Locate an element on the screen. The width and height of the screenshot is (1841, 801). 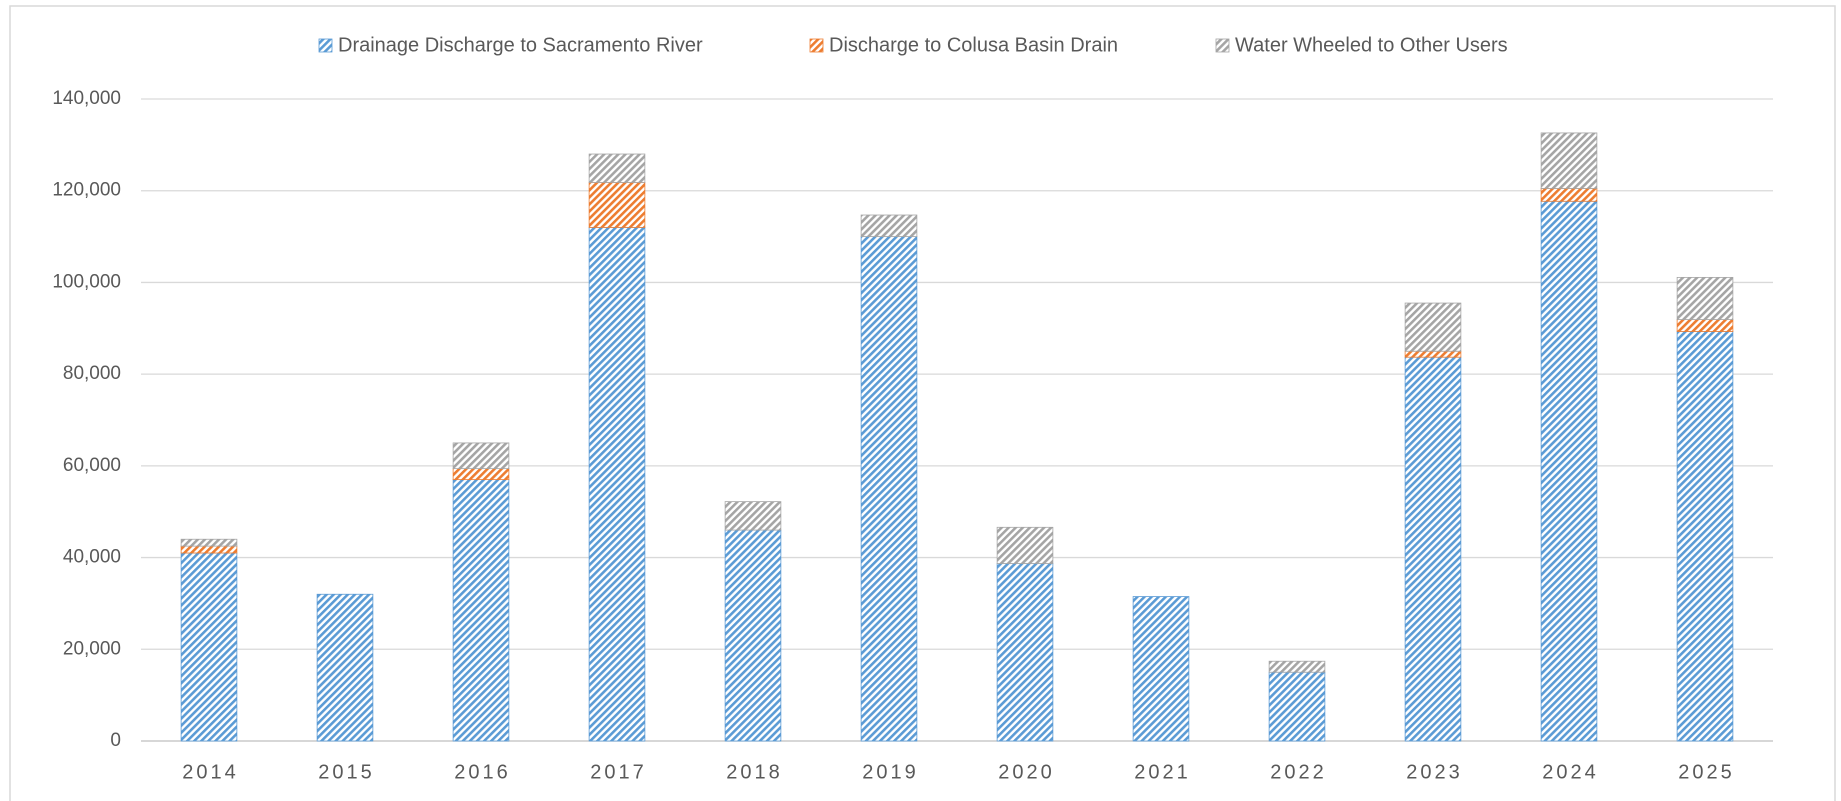
y-tick-label: 120,000 is located at coordinates (86, 190).